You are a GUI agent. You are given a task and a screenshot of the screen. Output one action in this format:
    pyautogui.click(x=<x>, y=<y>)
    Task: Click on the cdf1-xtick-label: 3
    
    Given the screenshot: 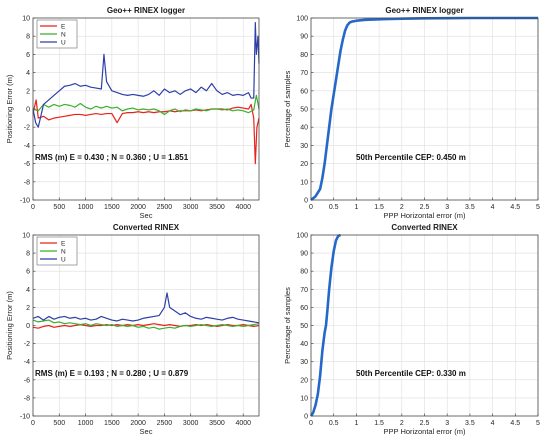 What is the action you would take?
    pyautogui.click(x=447, y=207)
    